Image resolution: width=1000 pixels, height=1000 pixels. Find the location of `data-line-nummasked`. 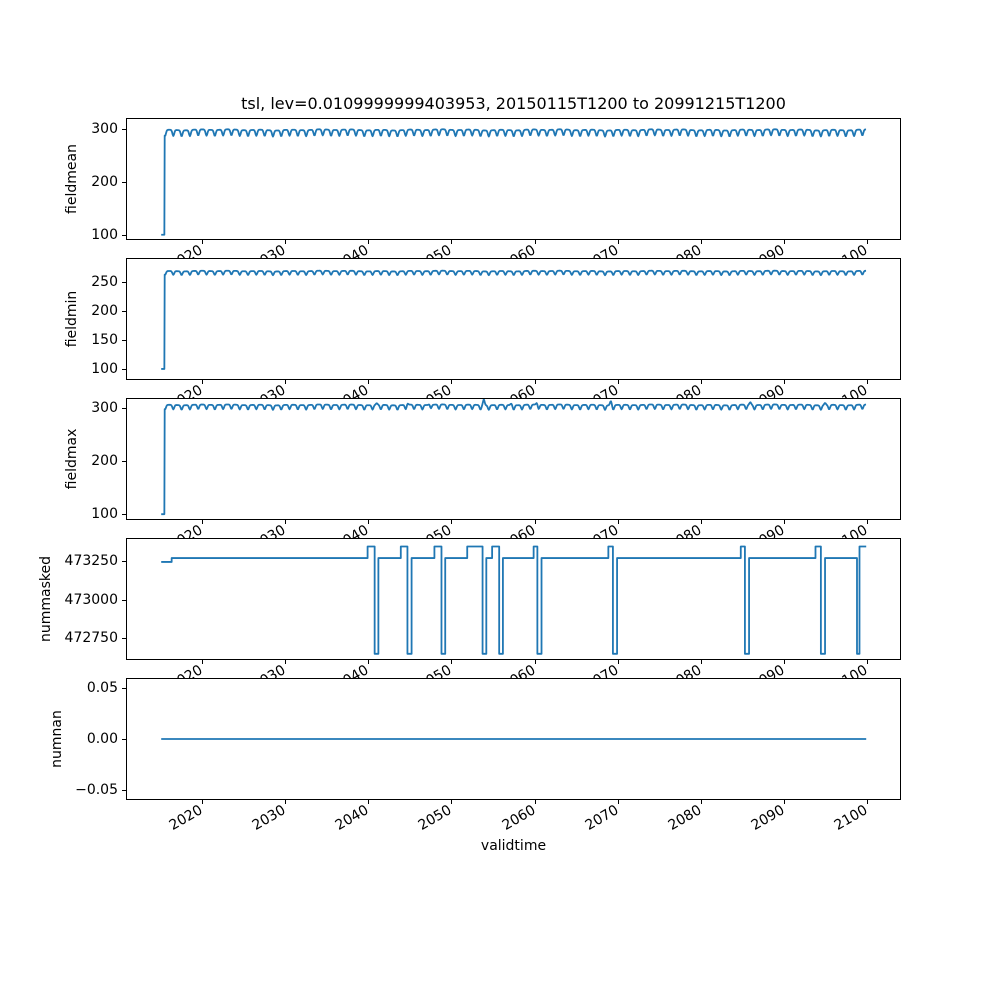

data-line-nummasked is located at coordinates (514, 600).